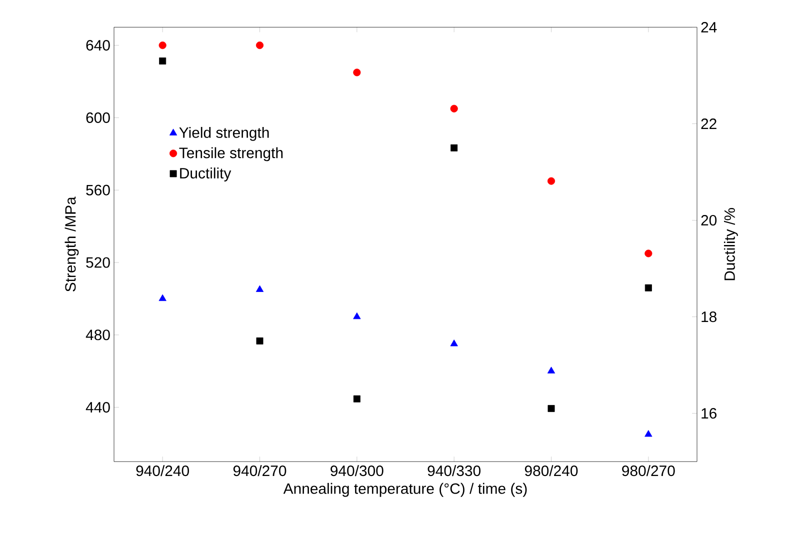 The width and height of the screenshot is (785, 533). Describe the element at coordinates (709, 220) in the screenshot. I see `y2-tick-label: 20` at that location.